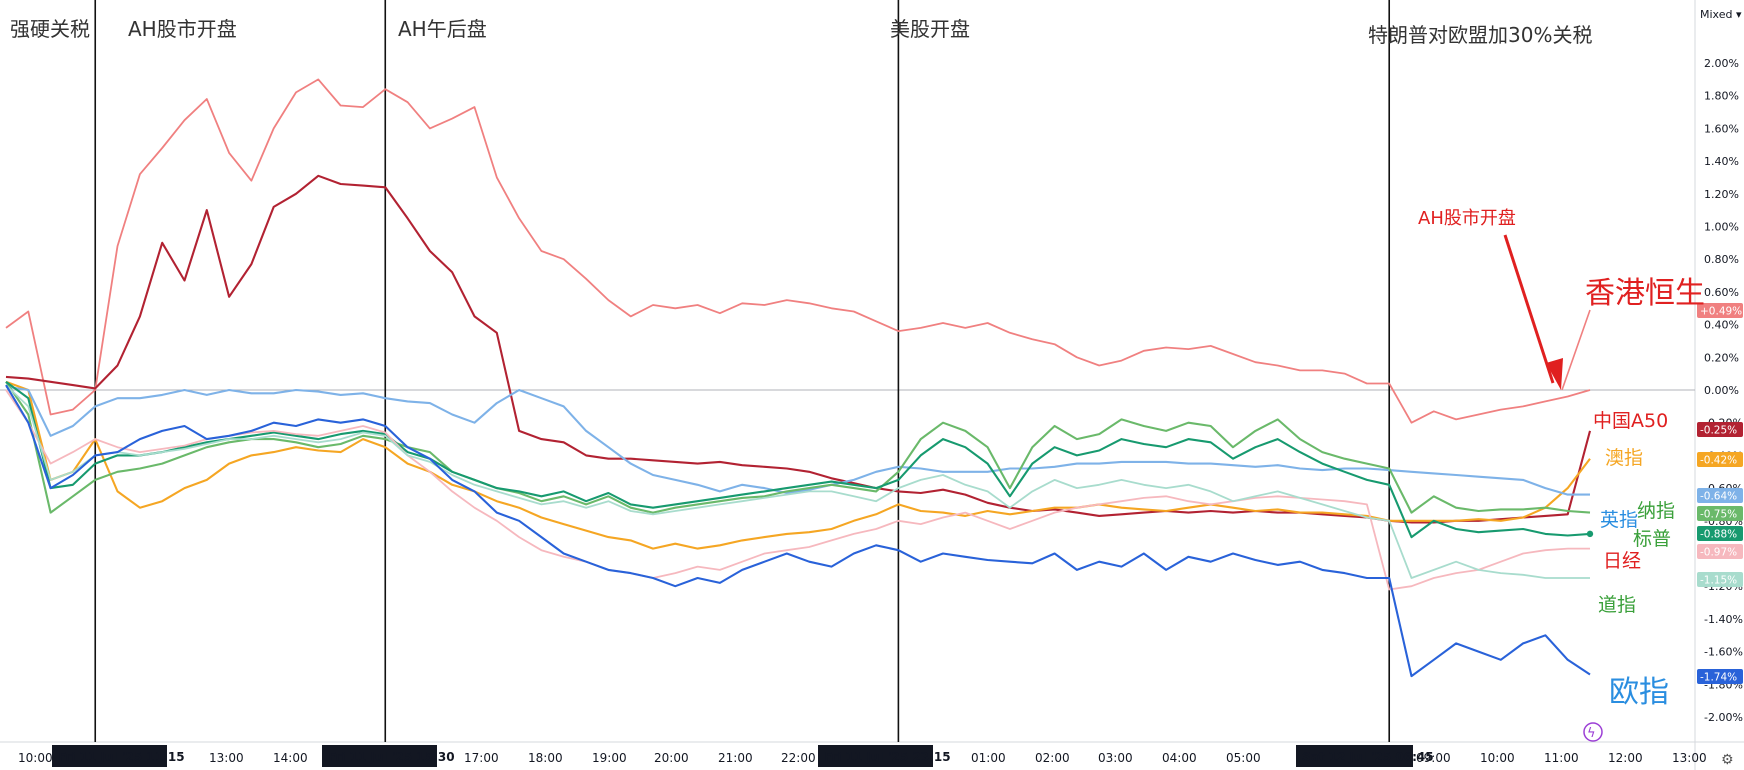  I want to click on chart-annotation: 欧指, so click(1639, 692).